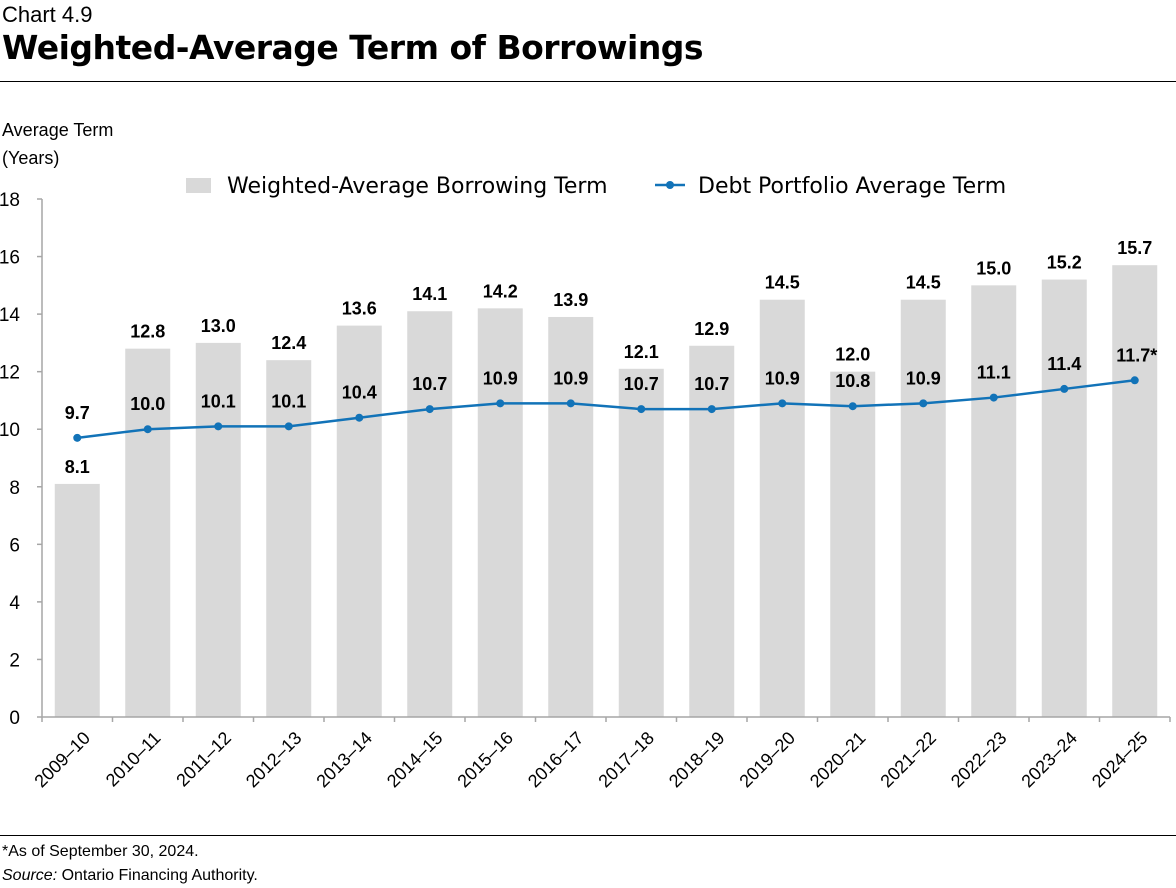  Describe the element at coordinates (203, 759) in the screenshot. I see `x-tick-label: 2011–12` at that location.